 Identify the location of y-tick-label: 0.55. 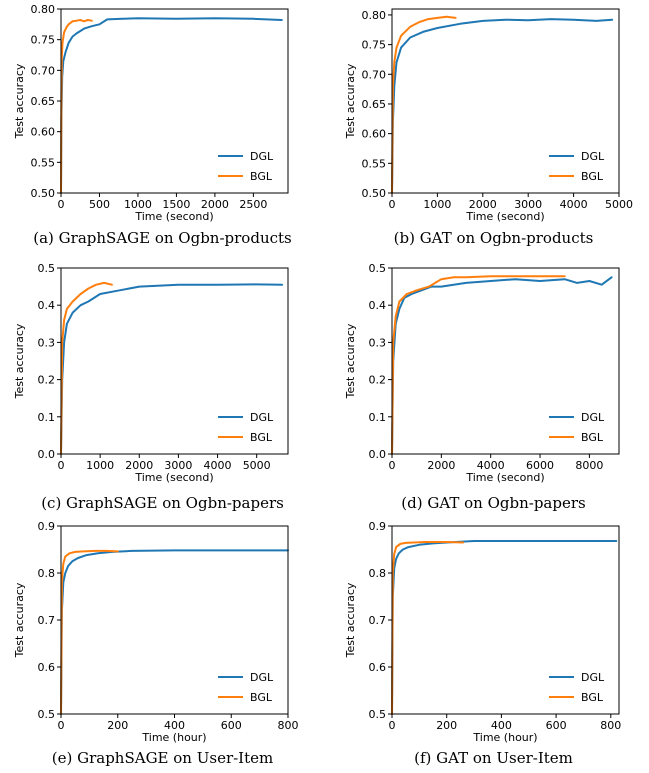
(43, 162).